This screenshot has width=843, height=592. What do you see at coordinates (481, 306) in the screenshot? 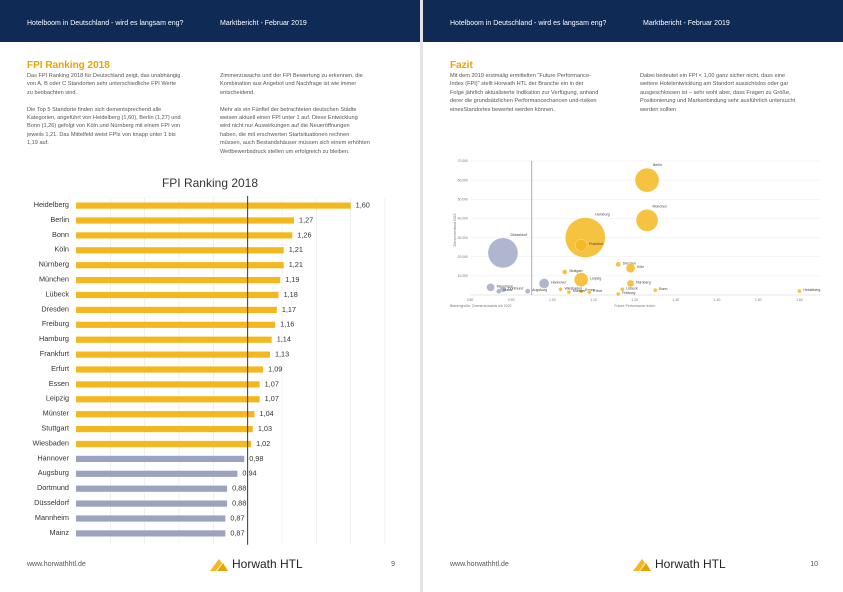
I see `chart-footnote: Blasengröße: Zimmerzuwachs bis 2022` at bounding box center [481, 306].